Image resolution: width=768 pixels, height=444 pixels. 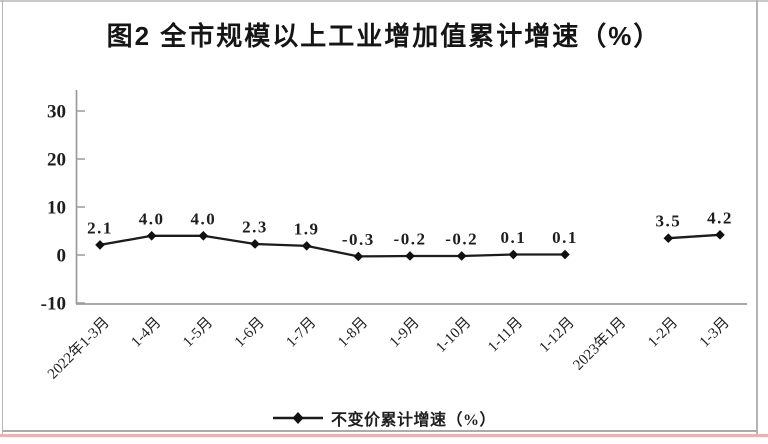 What do you see at coordinates (146, 333) in the screenshot?
I see `x-tick-label: 1-4月` at bounding box center [146, 333].